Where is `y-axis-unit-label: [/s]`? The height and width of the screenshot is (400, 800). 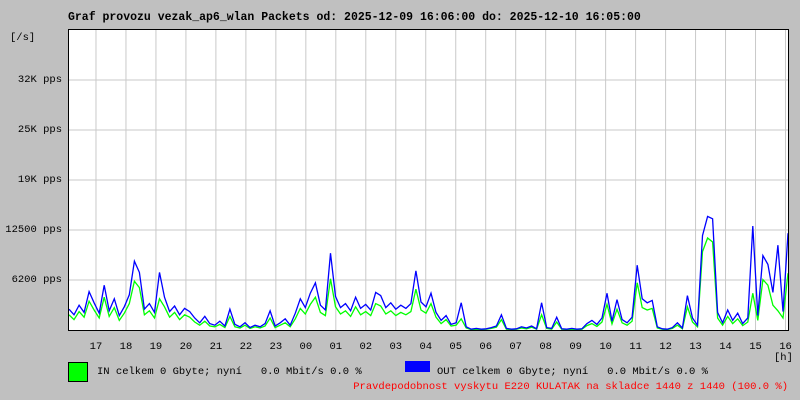
y-axis-unit-label: [/s] is located at coordinates (23, 38).